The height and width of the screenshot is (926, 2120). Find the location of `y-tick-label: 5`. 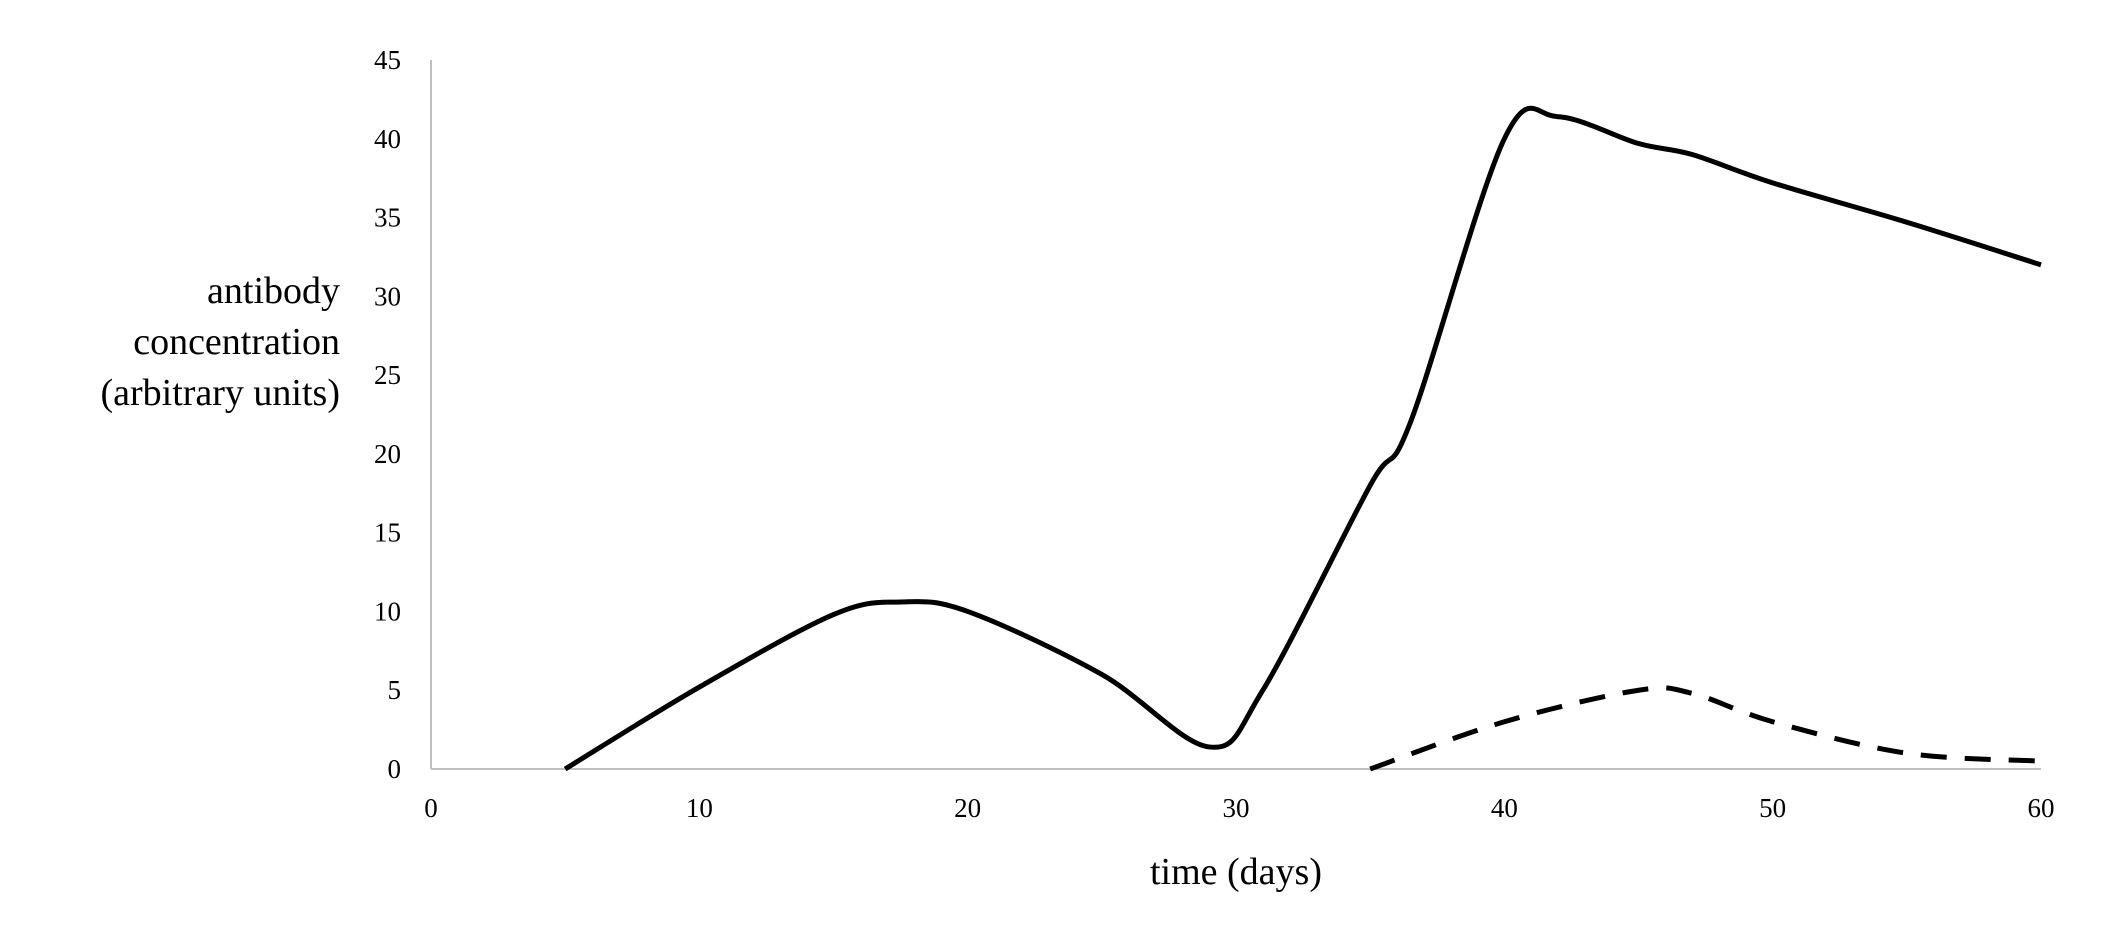

y-tick-label: 5 is located at coordinates (395, 690).